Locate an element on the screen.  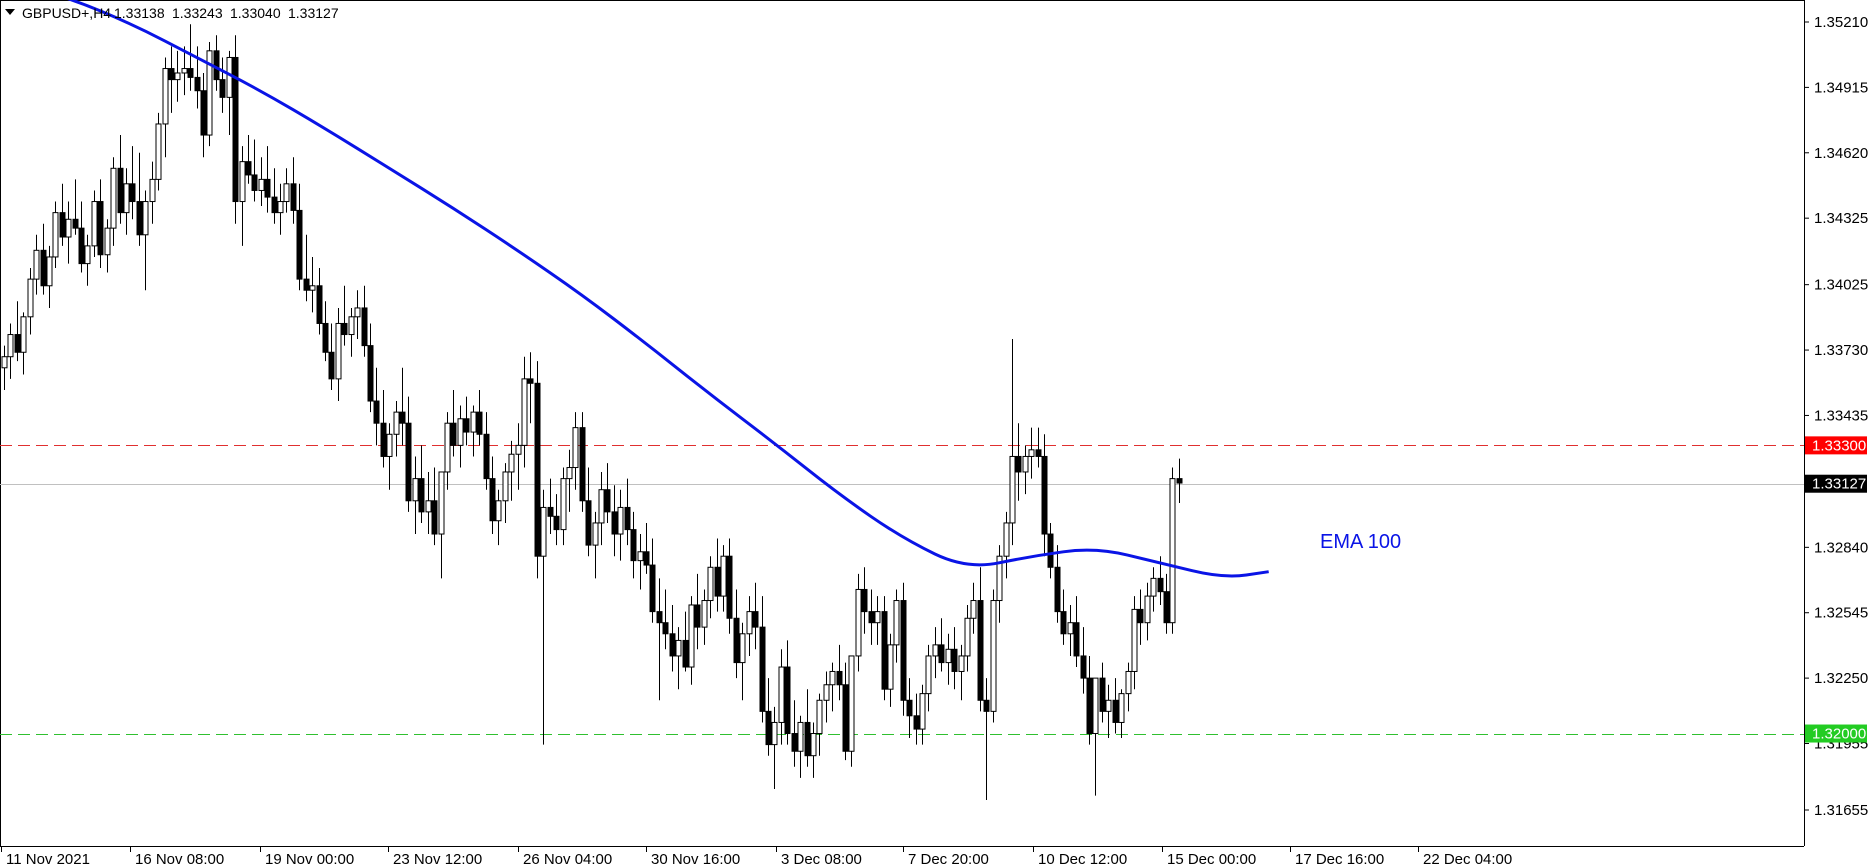
symbol-label: GBPUSD+,H4 is located at coordinates (66, 13).